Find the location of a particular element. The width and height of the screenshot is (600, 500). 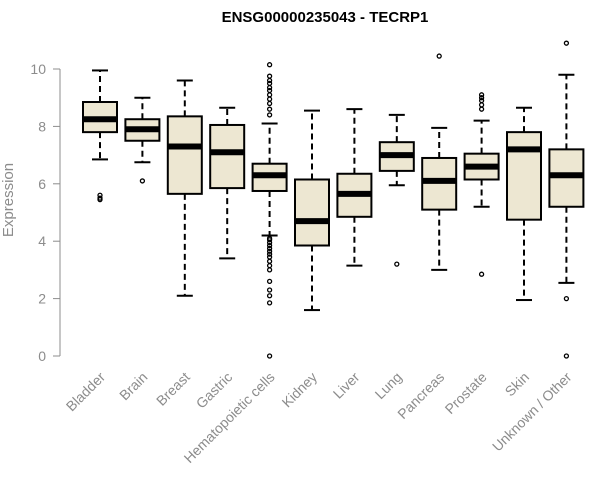

box-lung is located at coordinates (396, 190).